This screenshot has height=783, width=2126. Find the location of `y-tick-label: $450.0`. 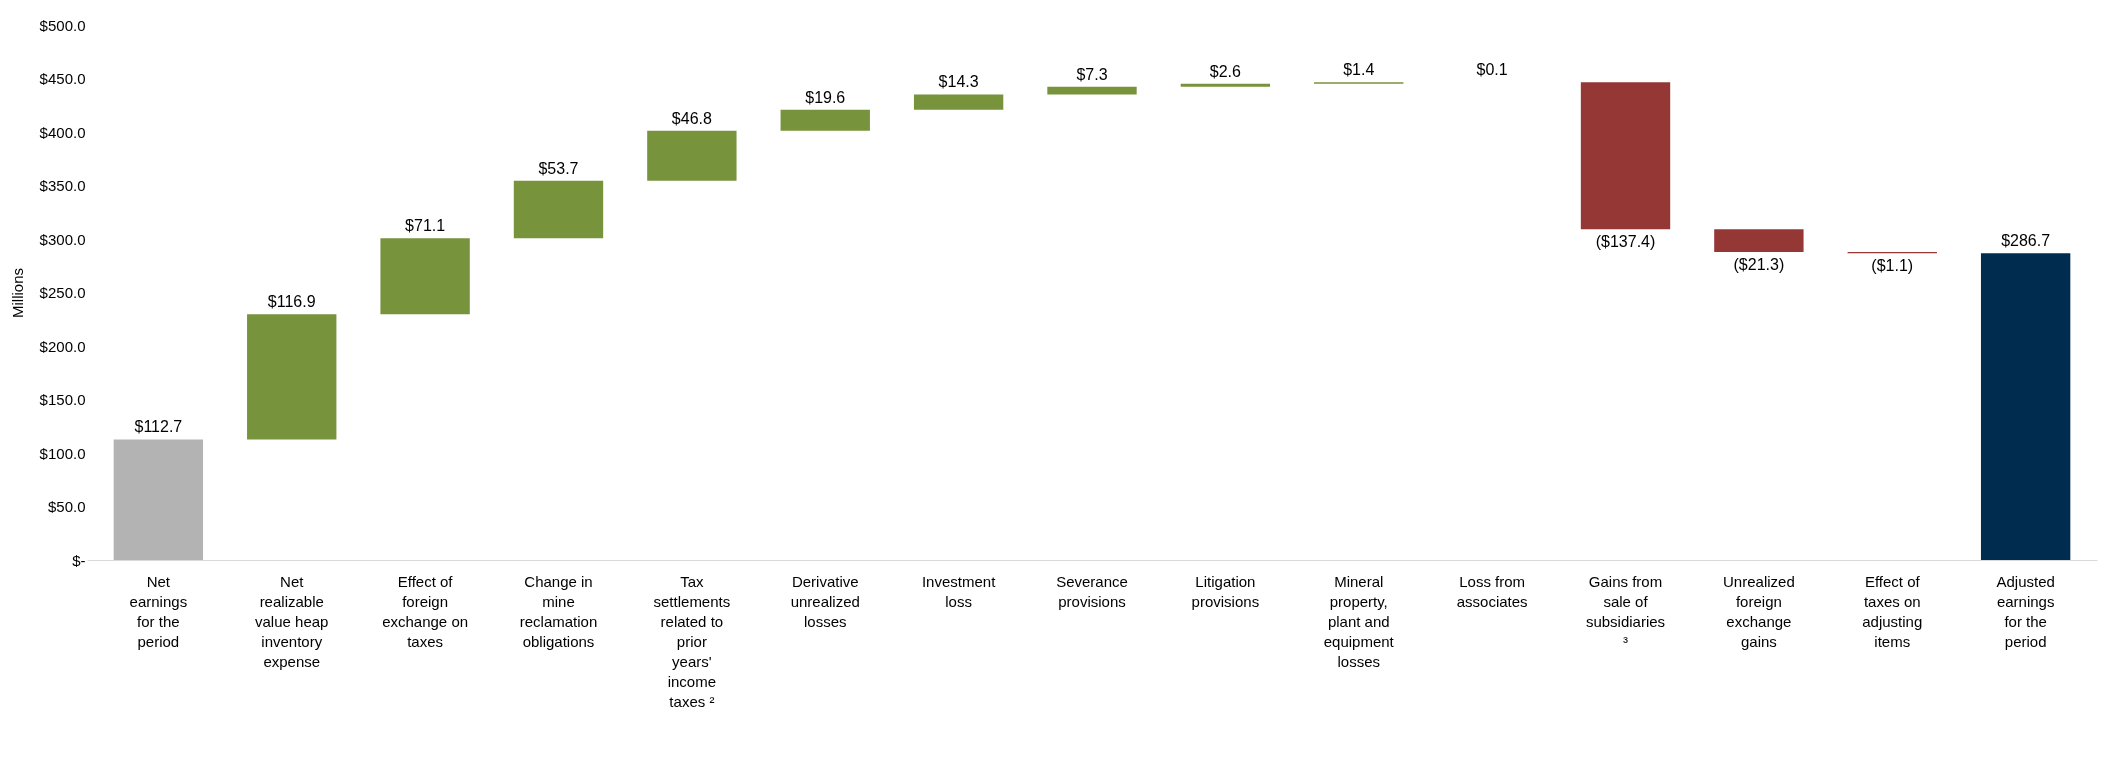

y-tick-label: $450.0 is located at coordinates (62, 78).